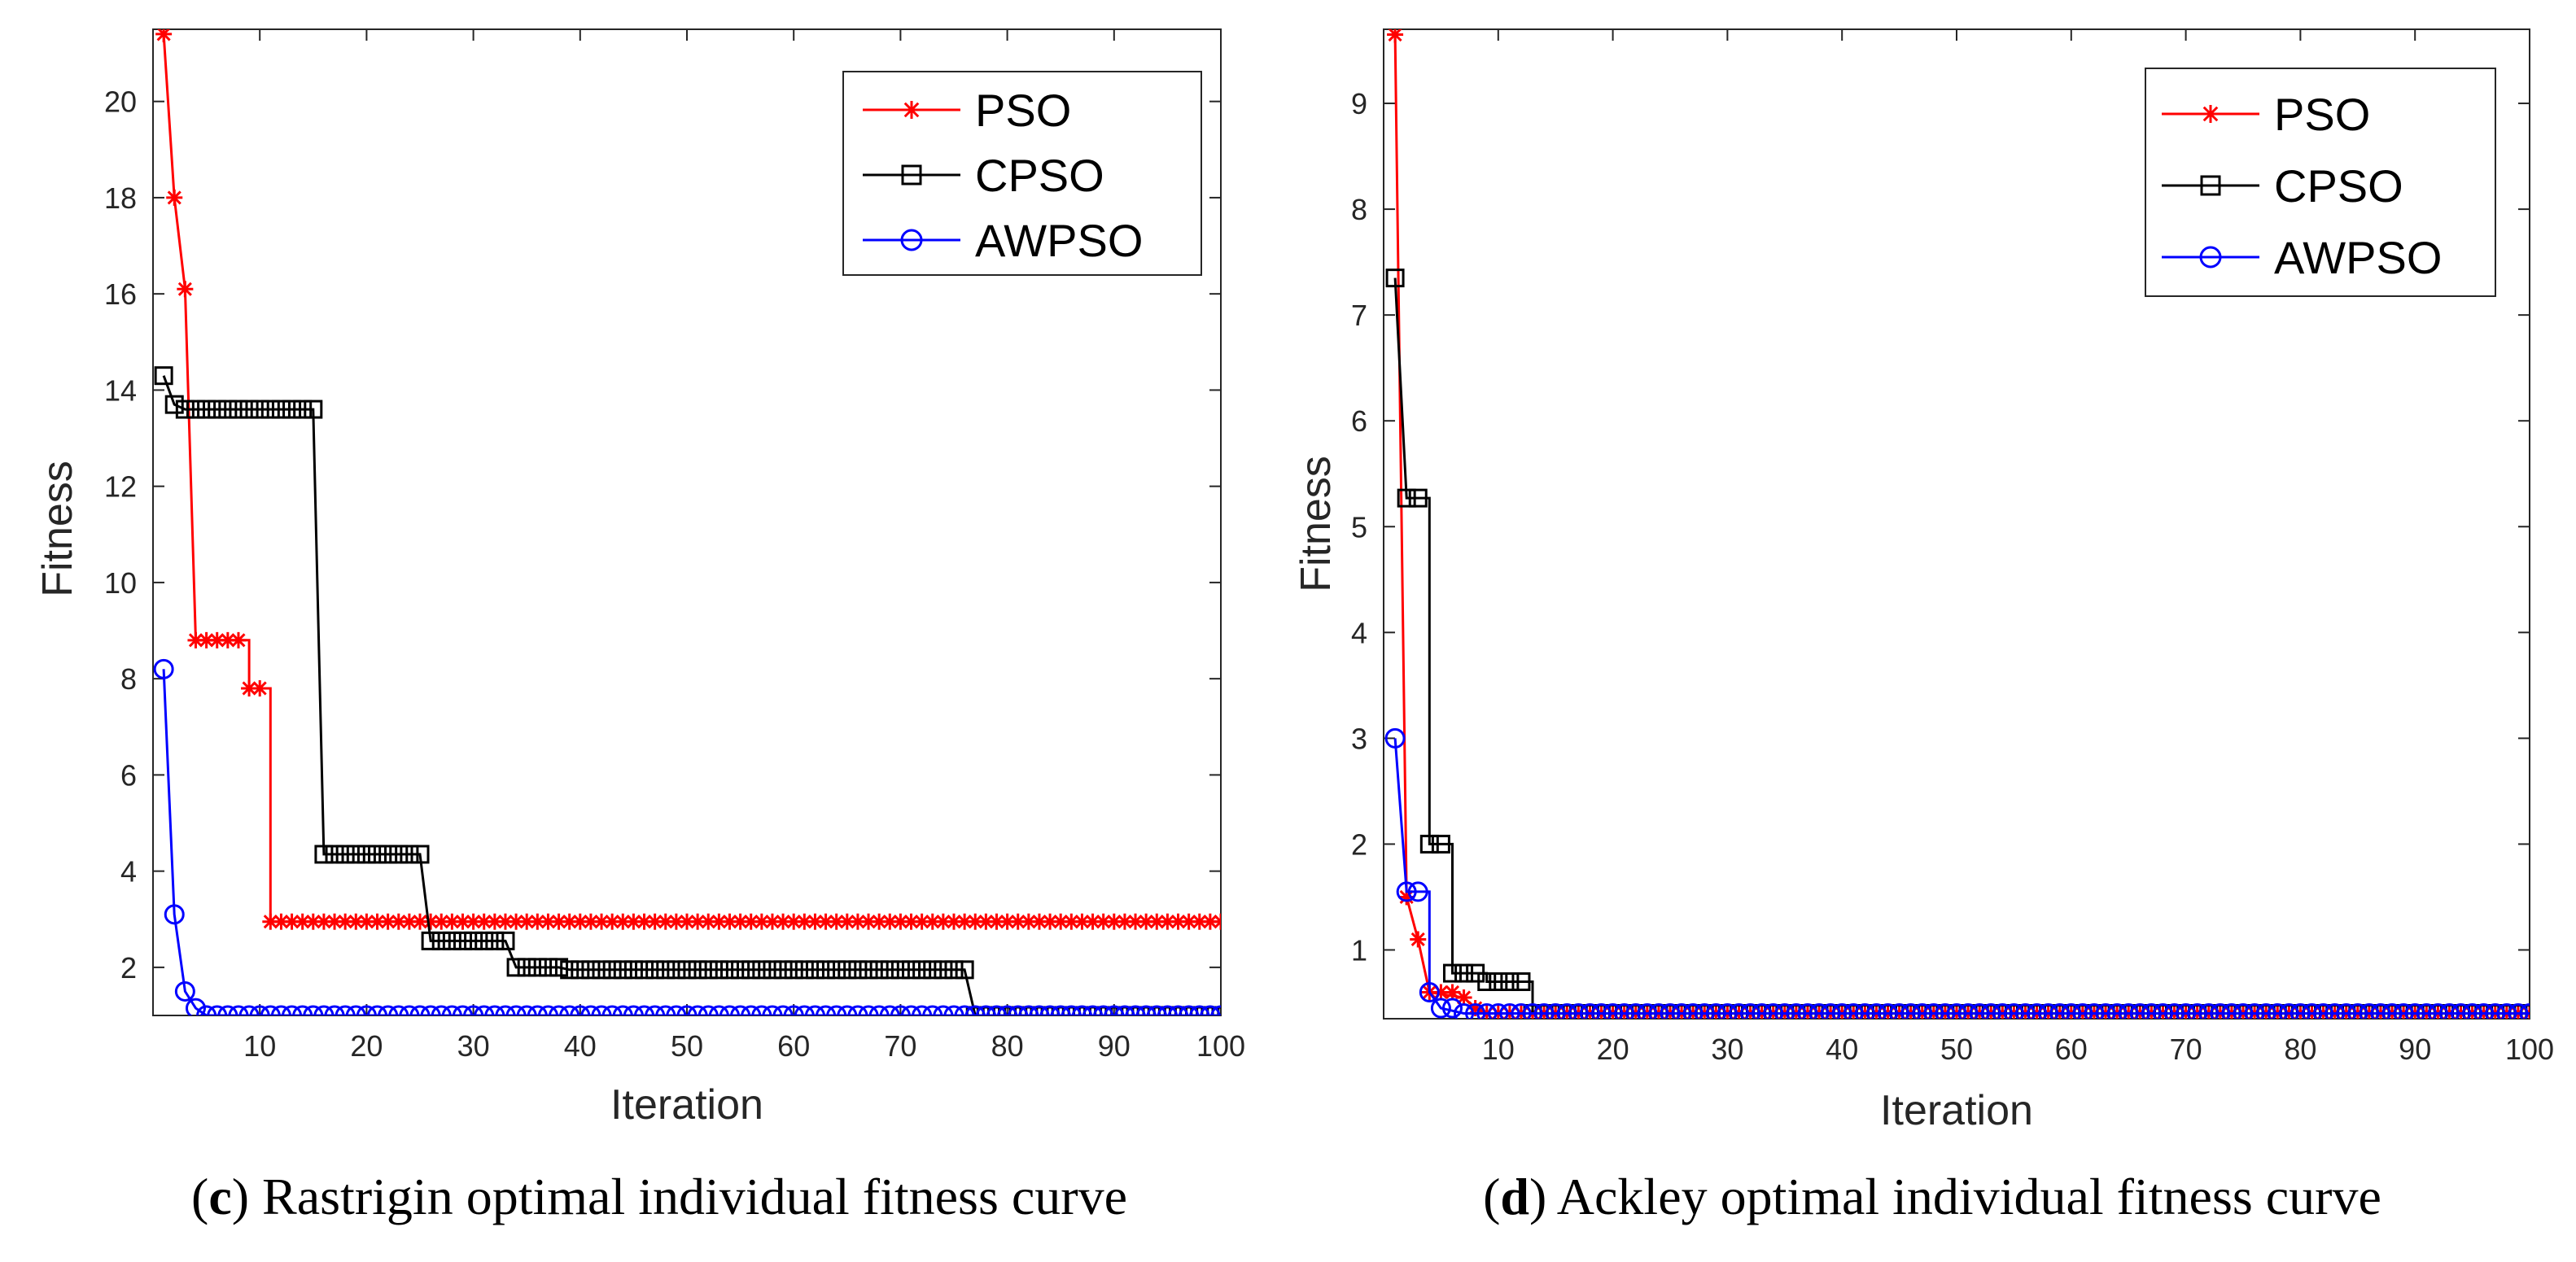  What do you see at coordinates (259, 1046) in the screenshot?
I see `x-tick-label: 10` at bounding box center [259, 1046].